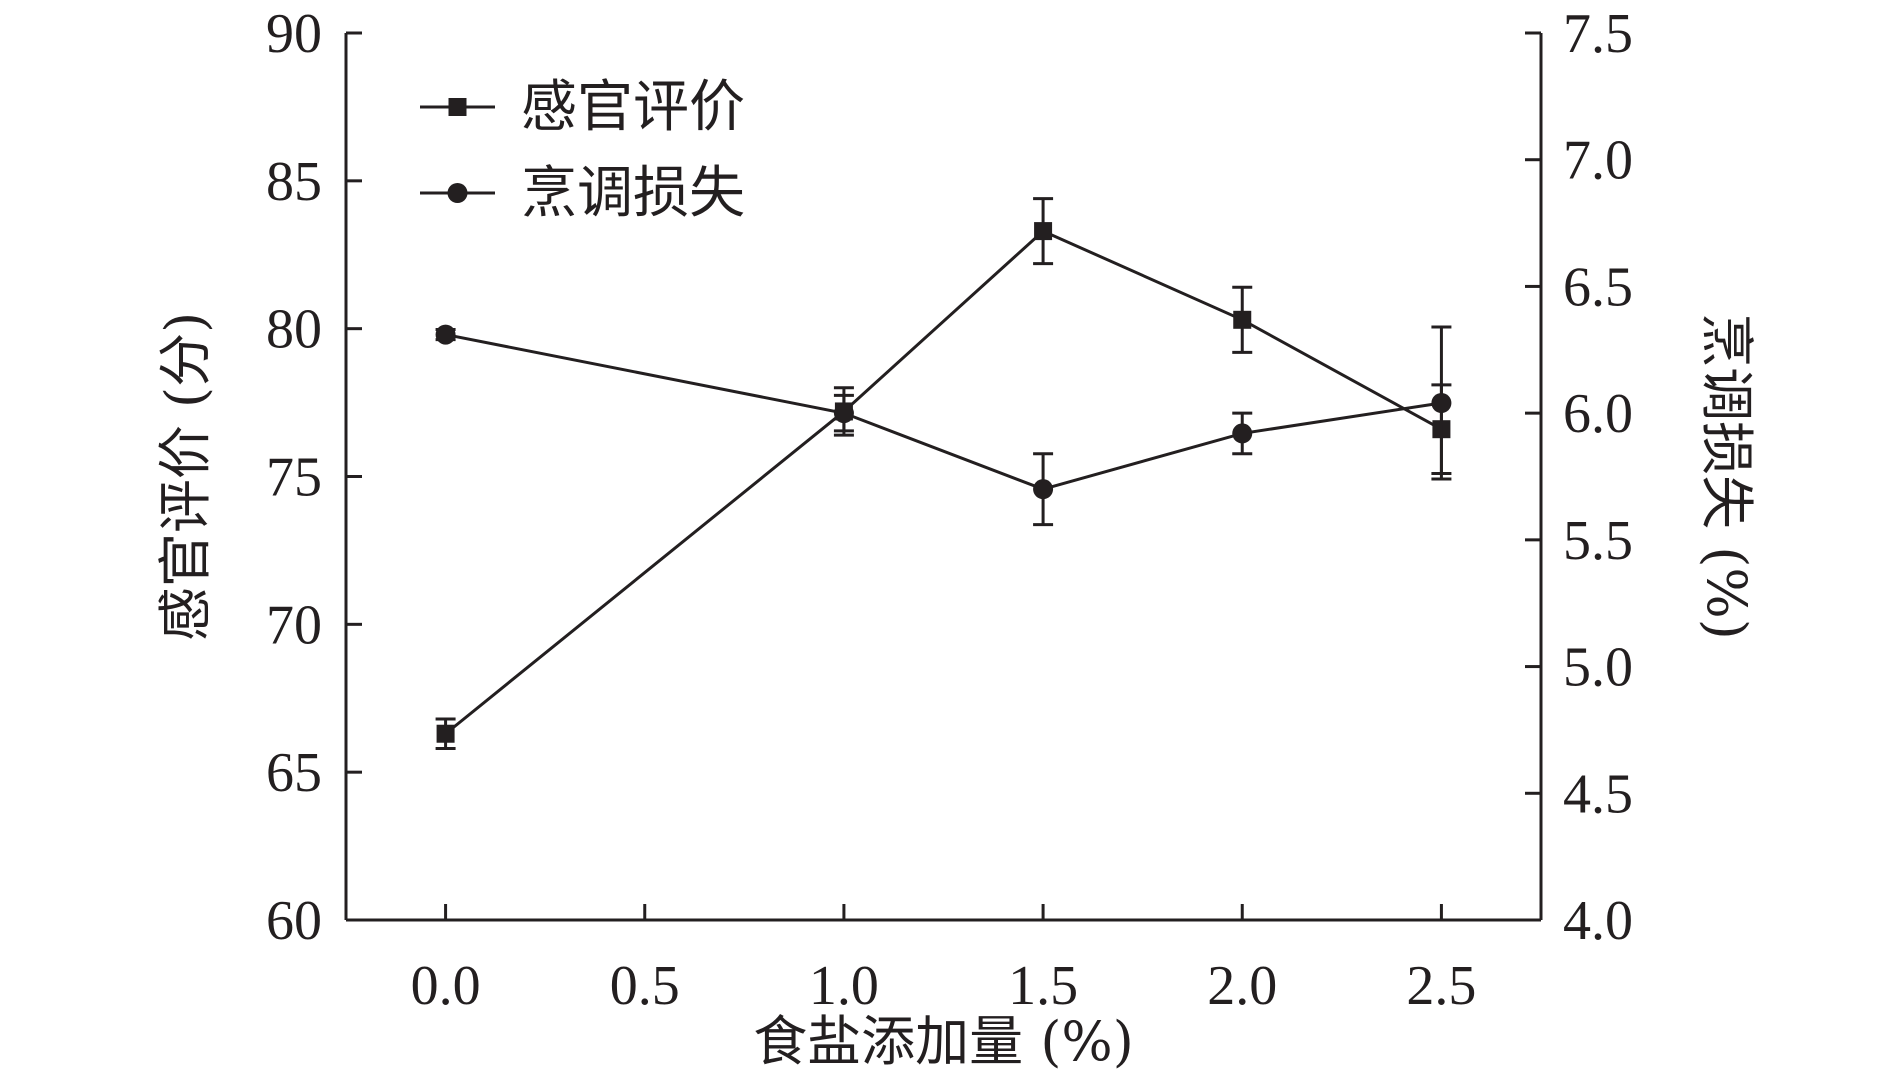 The width and height of the screenshot is (1890, 1080). Describe the element at coordinates (1242, 986) in the screenshot. I see `x-tick-label: 2.0` at that location.